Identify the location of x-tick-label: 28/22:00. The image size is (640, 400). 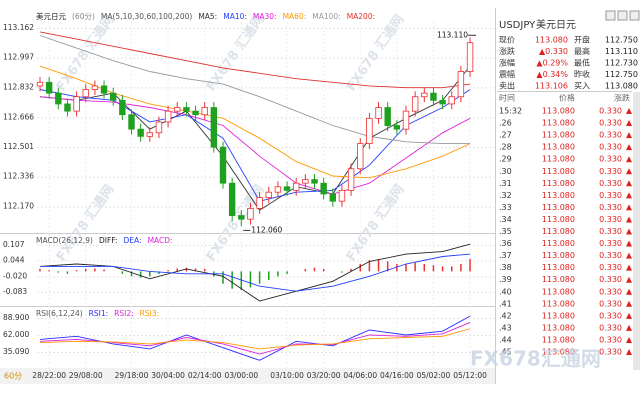
(49, 375).